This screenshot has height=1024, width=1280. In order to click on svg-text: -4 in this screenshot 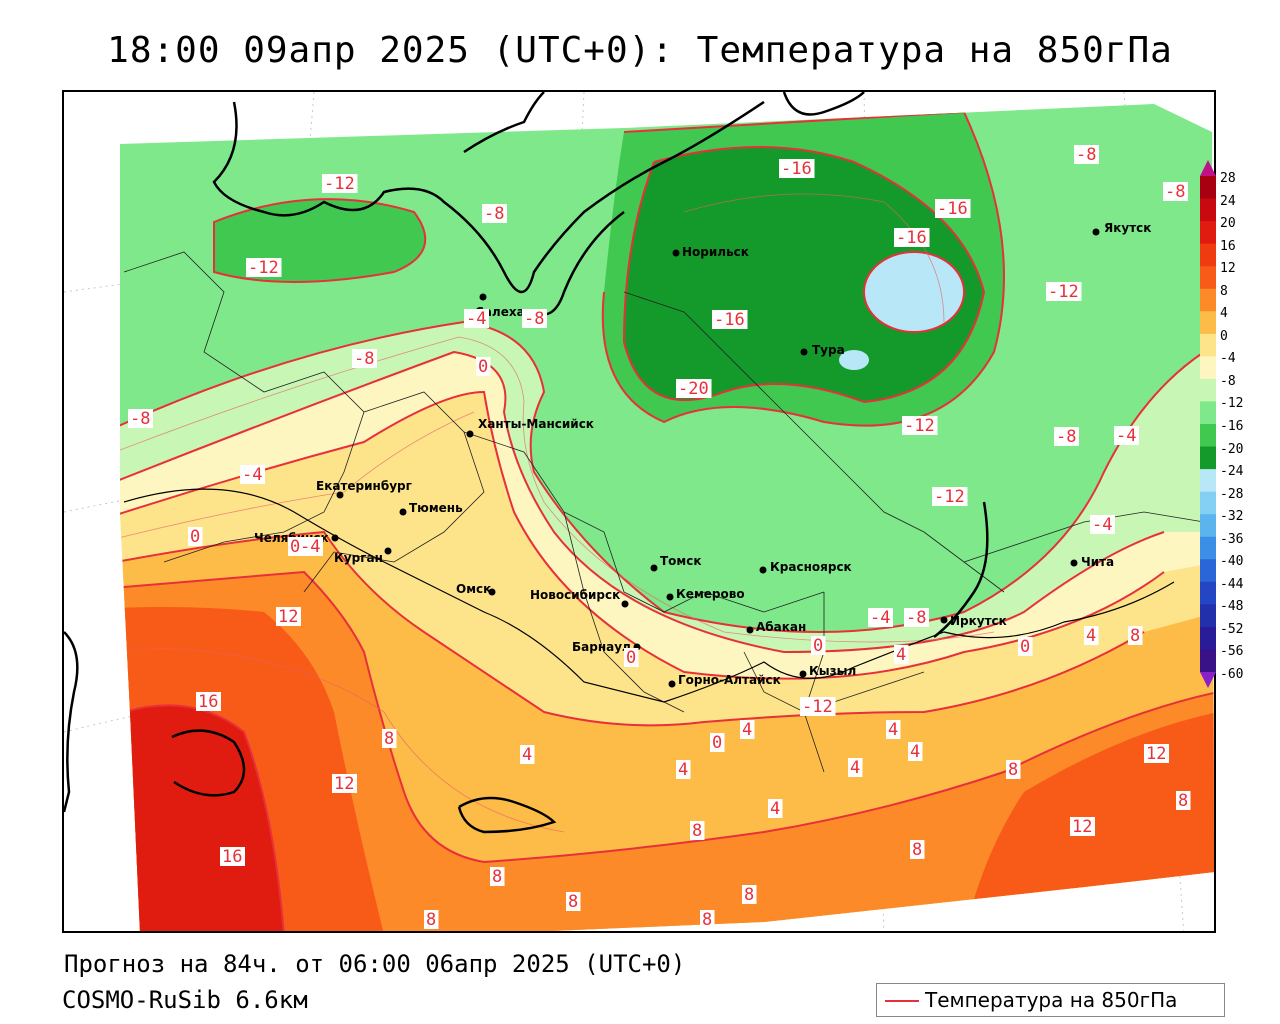, I will do `click(252, 475)`.